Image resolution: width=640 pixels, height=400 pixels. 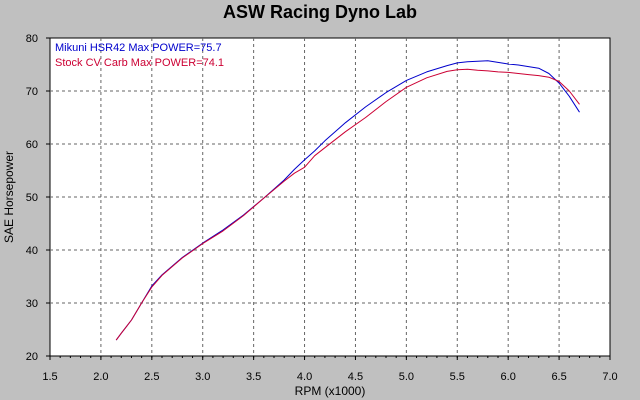 I want to click on y-tick-label: 30, so click(x=32, y=304).